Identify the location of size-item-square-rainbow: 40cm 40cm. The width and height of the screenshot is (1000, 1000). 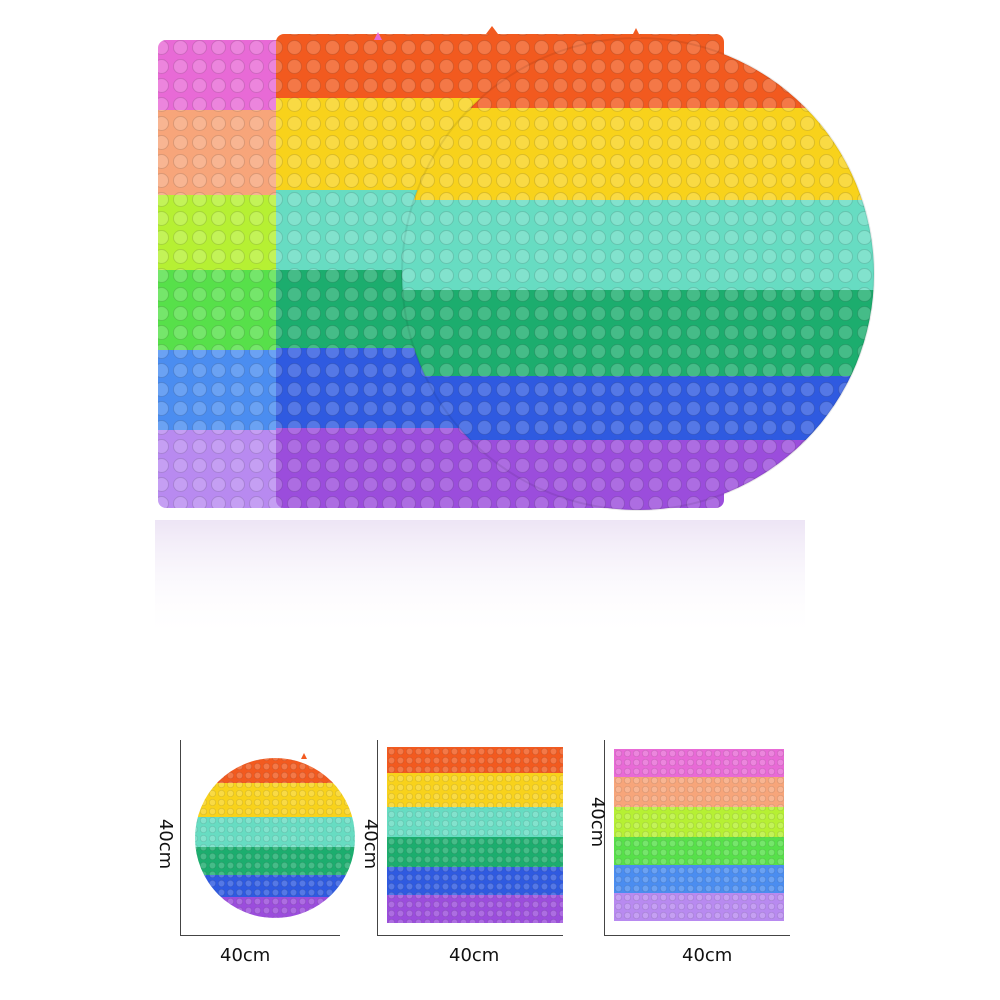
(467, 855).